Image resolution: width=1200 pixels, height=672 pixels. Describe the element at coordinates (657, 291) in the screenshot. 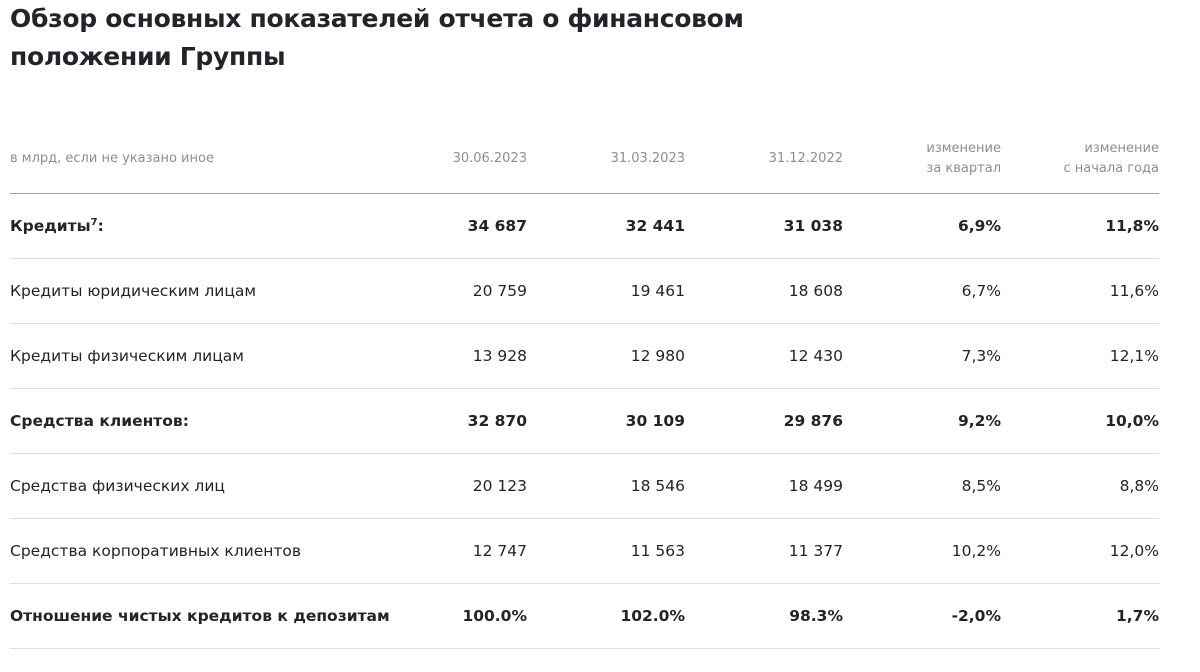

I see `value-2023-03-31: 19 461` at that location.